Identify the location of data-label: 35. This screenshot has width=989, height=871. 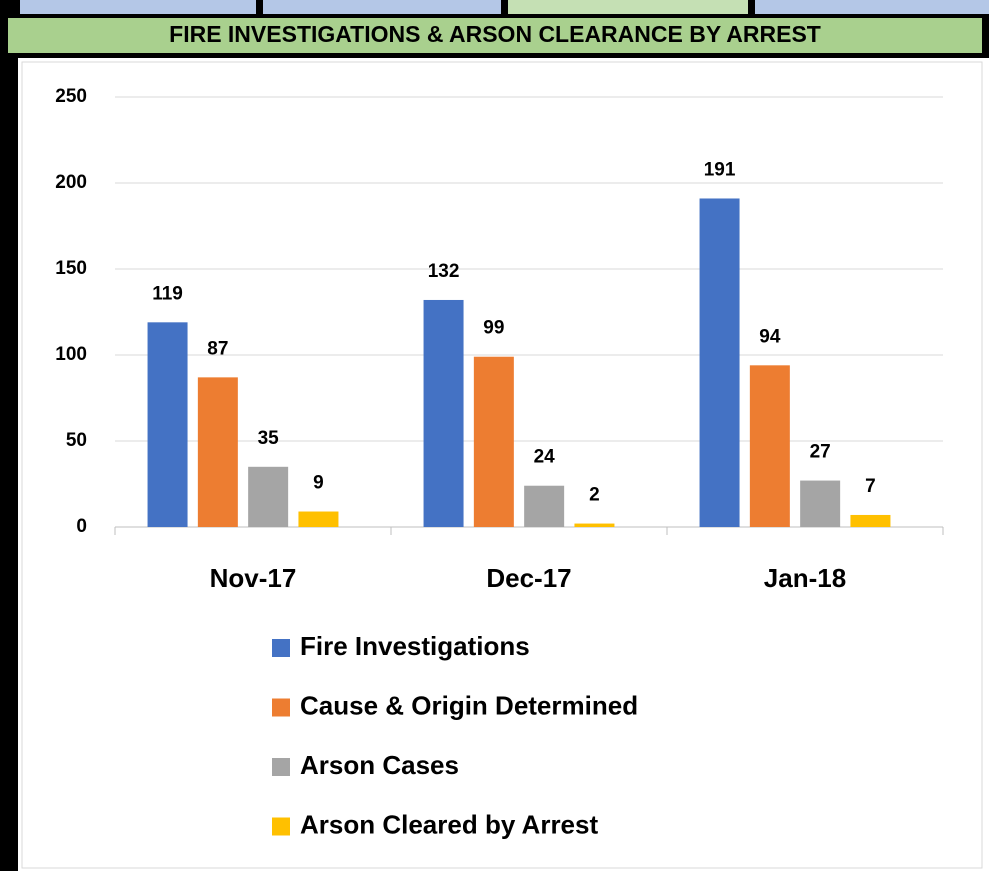
(269, 438).